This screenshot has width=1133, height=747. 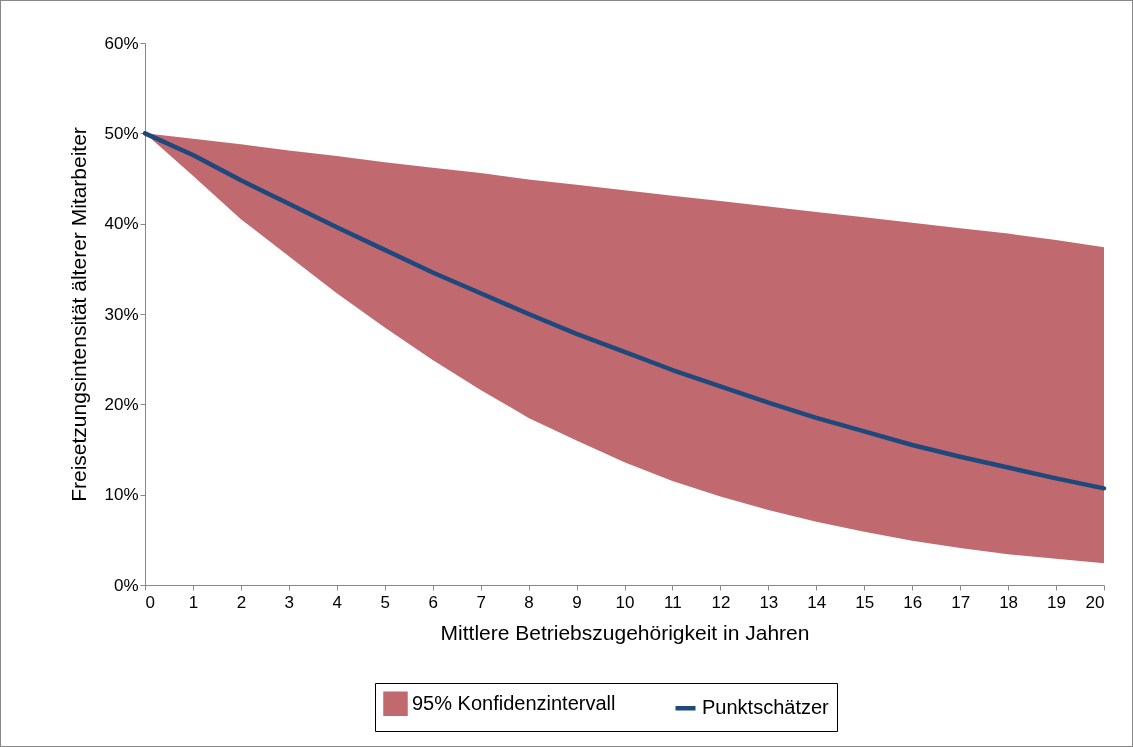 I want to click on x-tick-label: 15, so click(x=865, y=602).